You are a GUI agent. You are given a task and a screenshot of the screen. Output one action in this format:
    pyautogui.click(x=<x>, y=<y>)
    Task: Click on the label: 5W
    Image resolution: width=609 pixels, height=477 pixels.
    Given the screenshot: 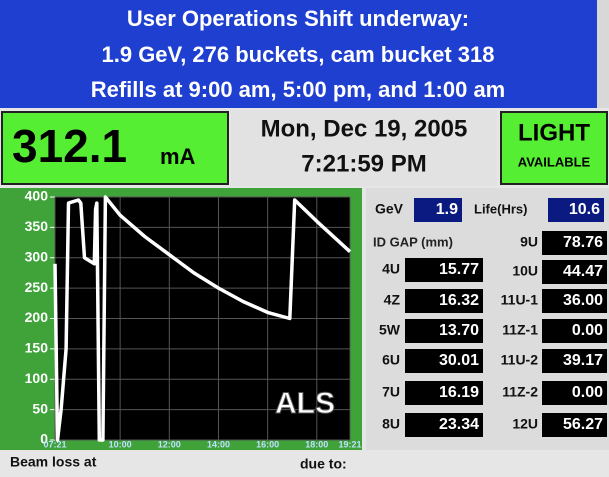 What is the action you would take?
    pyautogui.click(x=390, y=330)
    